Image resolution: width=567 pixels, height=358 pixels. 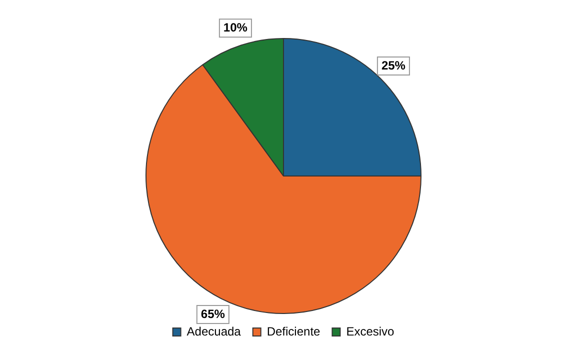 I want to click on data-label: 65%, so click(x=213, y=313).